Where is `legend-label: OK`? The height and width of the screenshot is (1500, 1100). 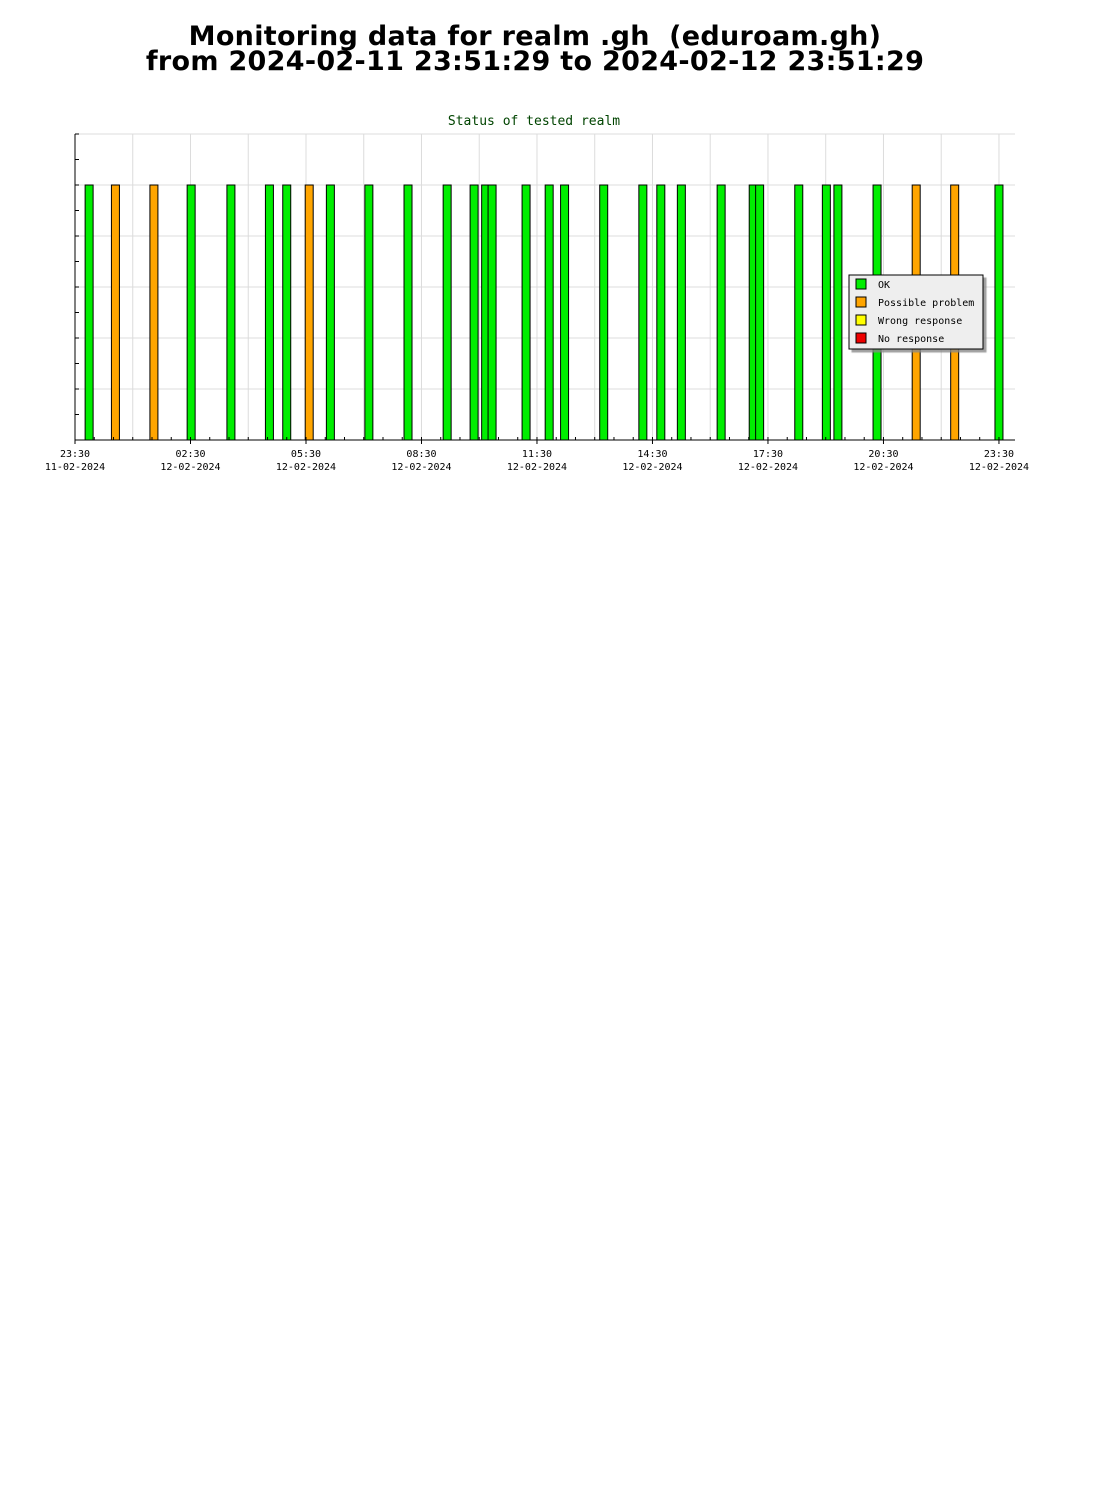
legend-label: OK is located at coordinates (884, 285).